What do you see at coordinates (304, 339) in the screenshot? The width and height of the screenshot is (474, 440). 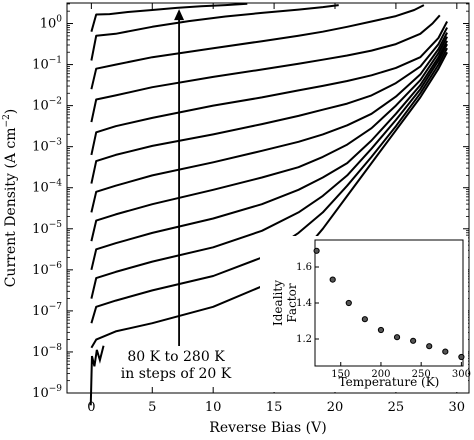 I see `inset-y-tick-label: 1.2` at bounding box center [304, 339].